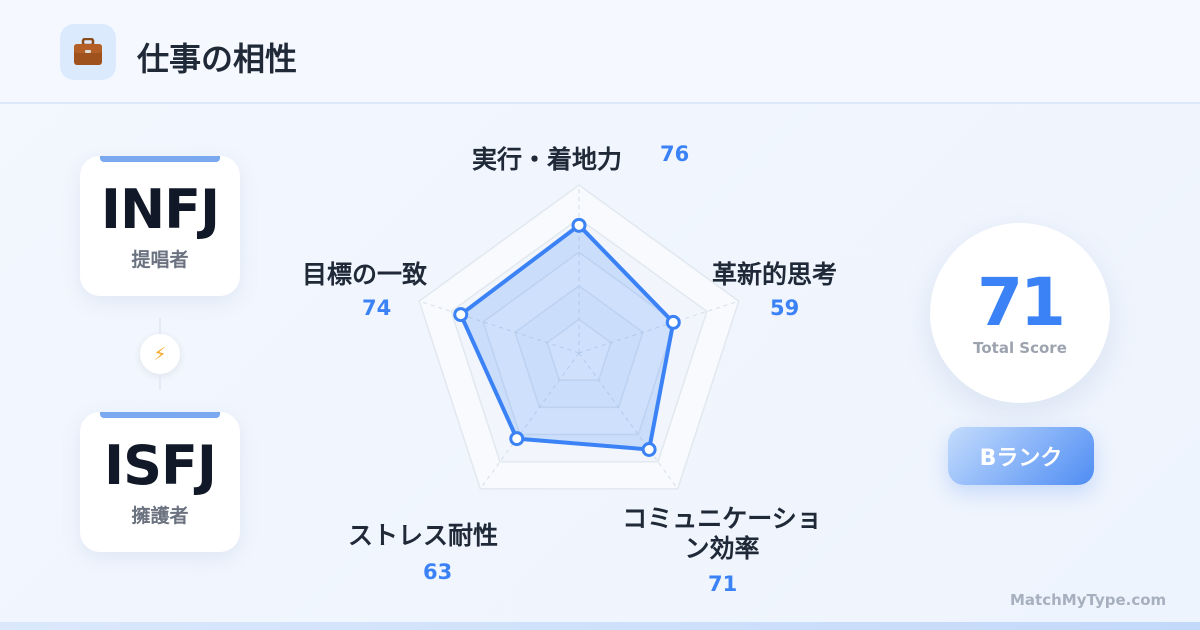 The width and height of the screenshot is (1200, 630). I want to click on type-code: INFJ, so click(160, 209).